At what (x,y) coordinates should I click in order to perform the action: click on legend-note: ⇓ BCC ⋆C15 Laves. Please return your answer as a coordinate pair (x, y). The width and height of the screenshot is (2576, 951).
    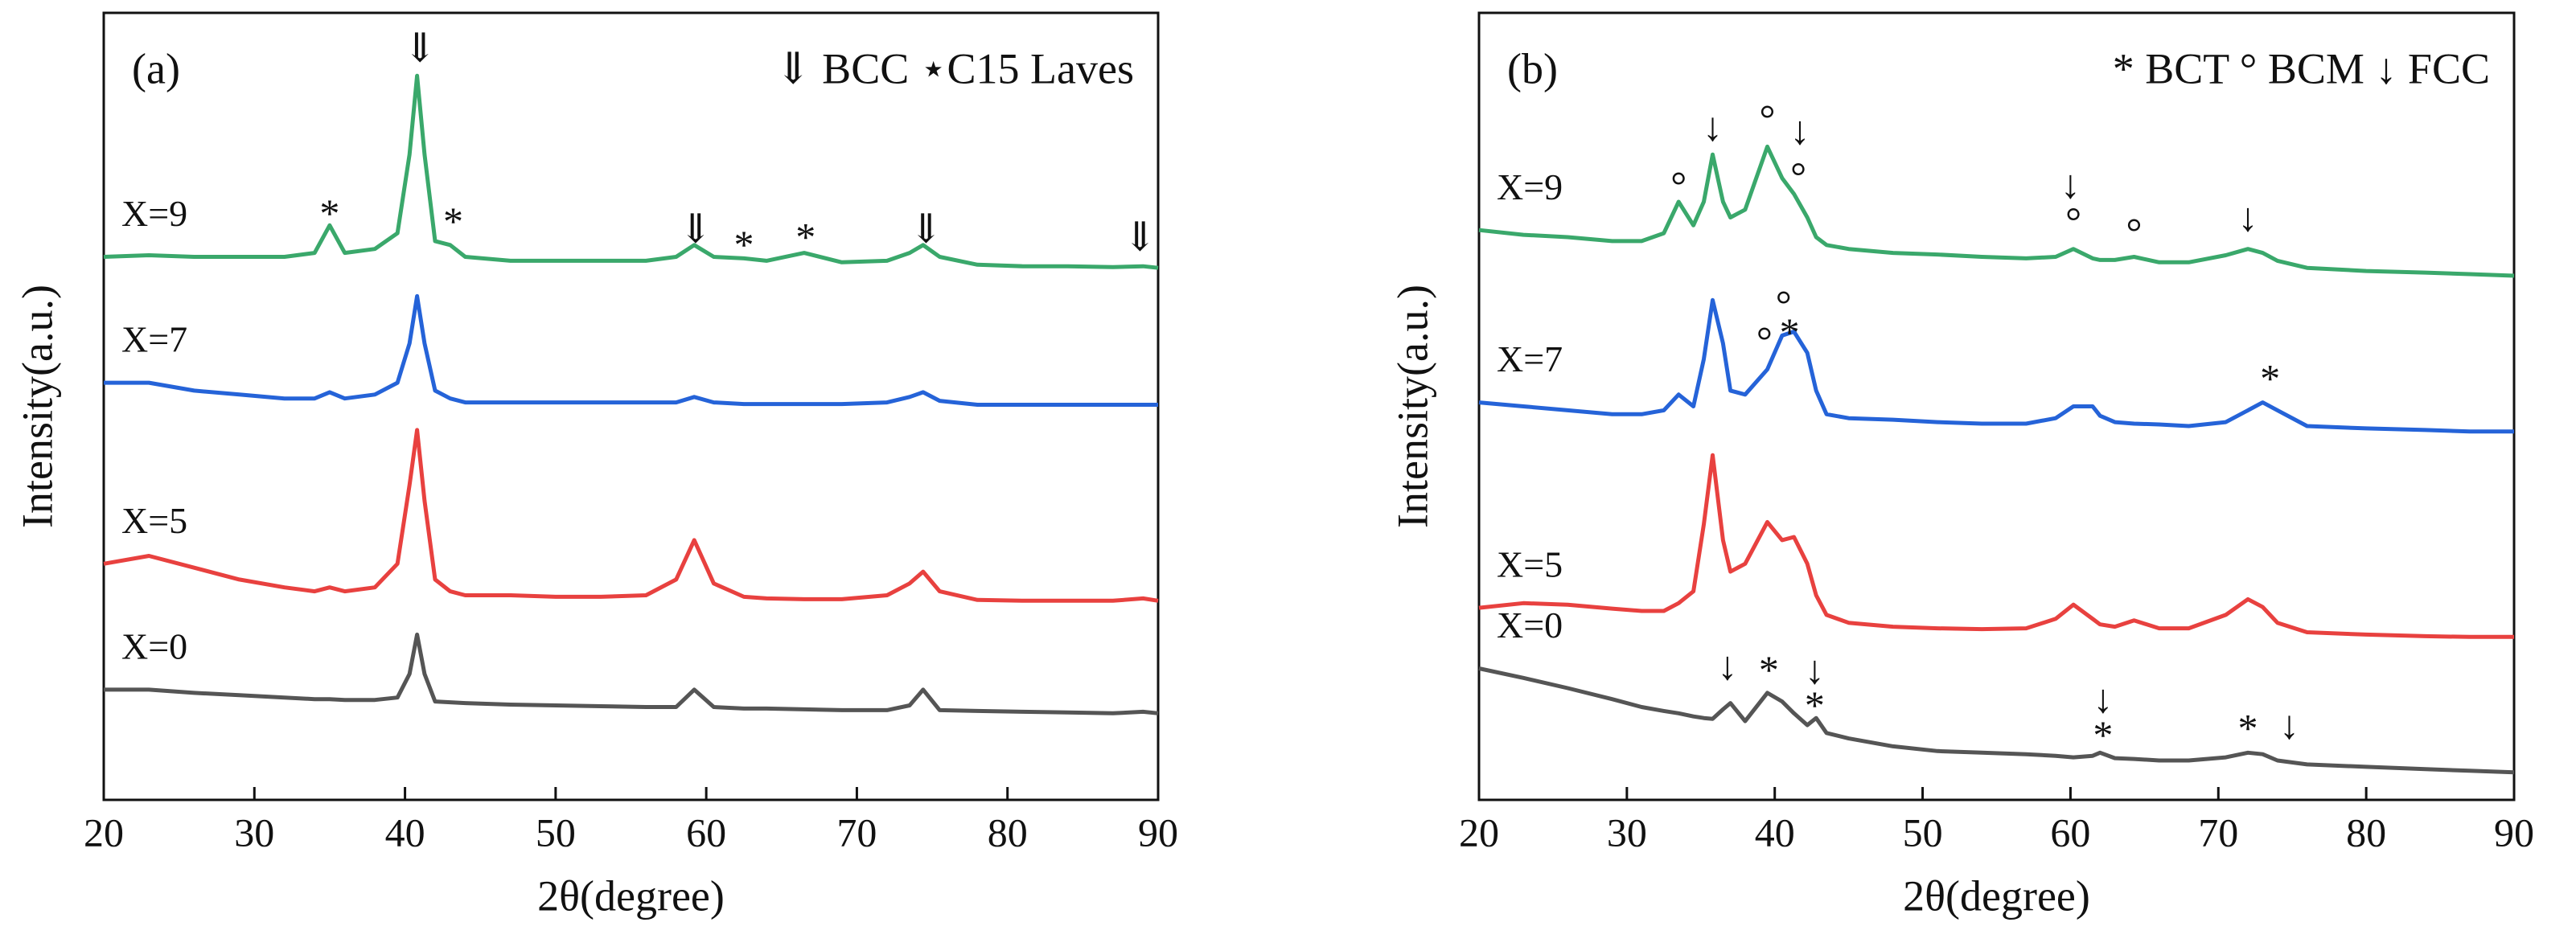
    Looking at the image, I should click on (954, 68).